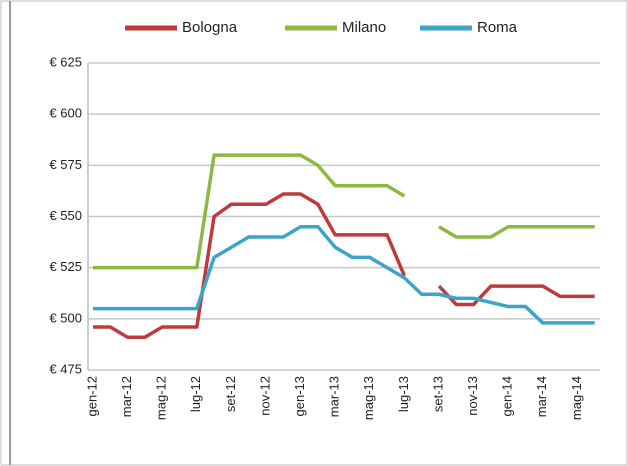  What do you see at coordinates (65, 61) in the screenshot?
I see `y-tick-label: € 625` at bounding box center [65, 61].